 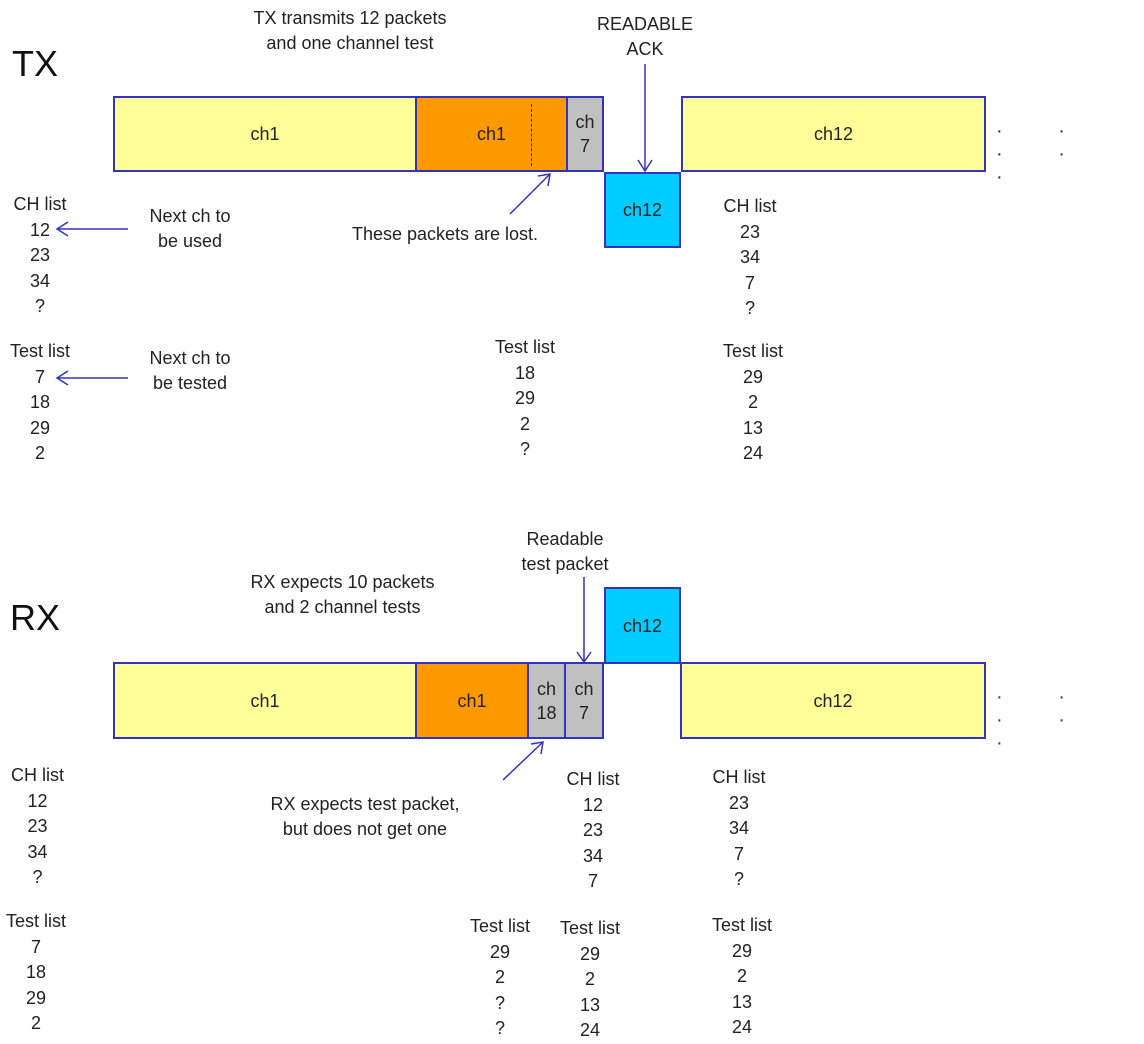 I want to click on rx-continuation-dots: · · · · ·, so click(x=1043, y=720).